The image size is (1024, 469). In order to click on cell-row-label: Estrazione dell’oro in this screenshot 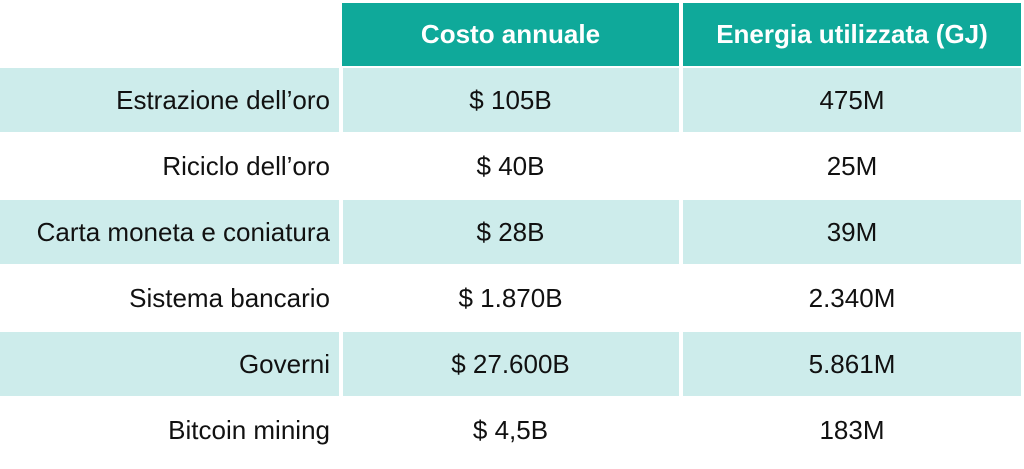, I will do `click(223, 99)`.